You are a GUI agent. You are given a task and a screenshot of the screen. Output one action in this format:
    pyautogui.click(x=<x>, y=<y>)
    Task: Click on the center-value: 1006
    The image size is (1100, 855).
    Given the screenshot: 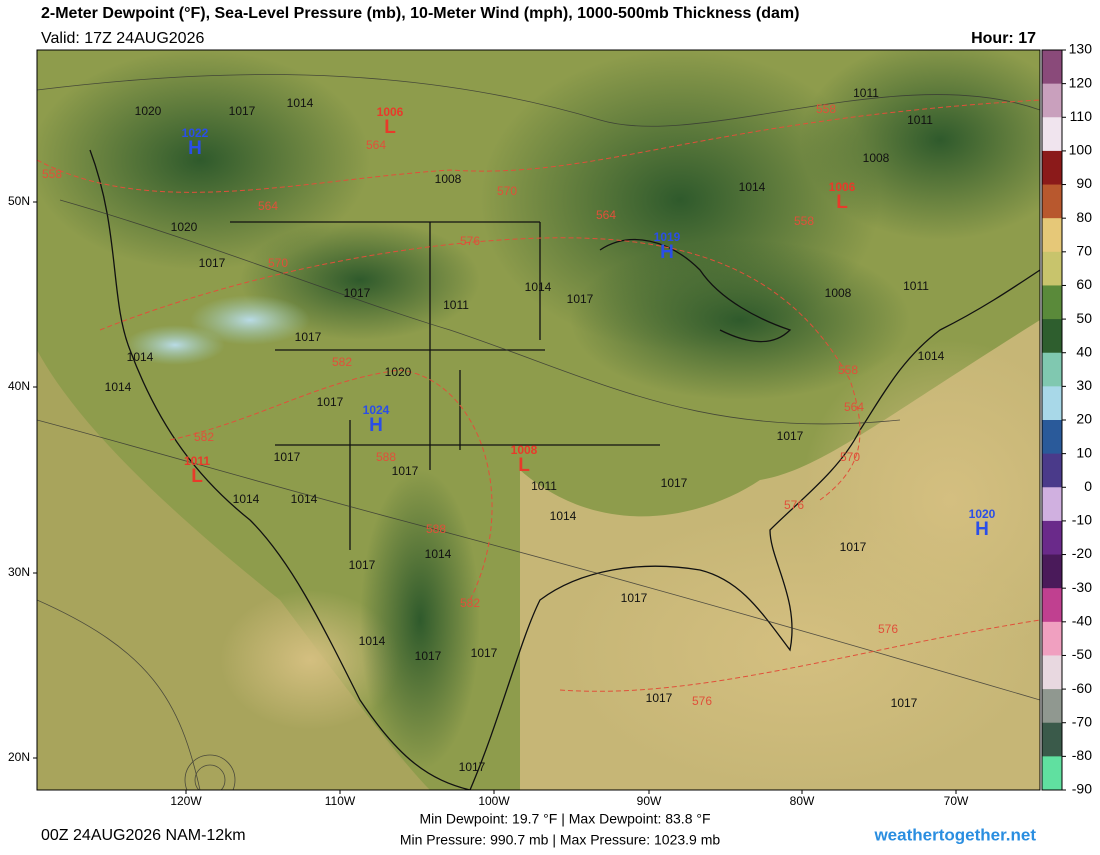 What is the action you would take?
    pyautogui.click(x=390, y=112)
    